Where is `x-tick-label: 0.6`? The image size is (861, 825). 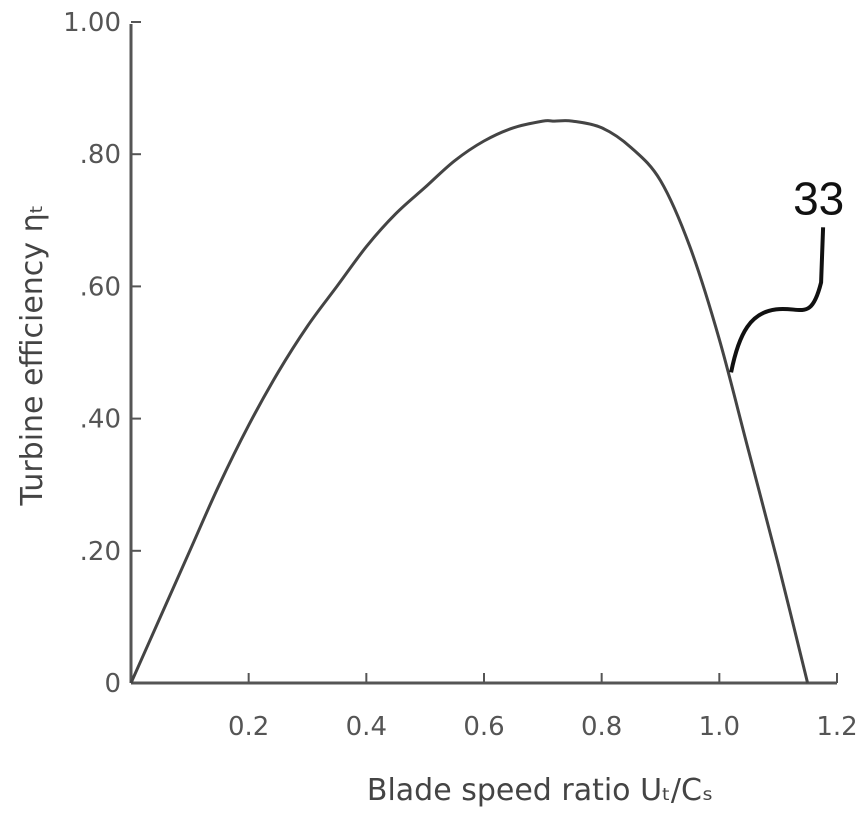
x-tick-label: 0.6 is located at coordinates (483, 727).